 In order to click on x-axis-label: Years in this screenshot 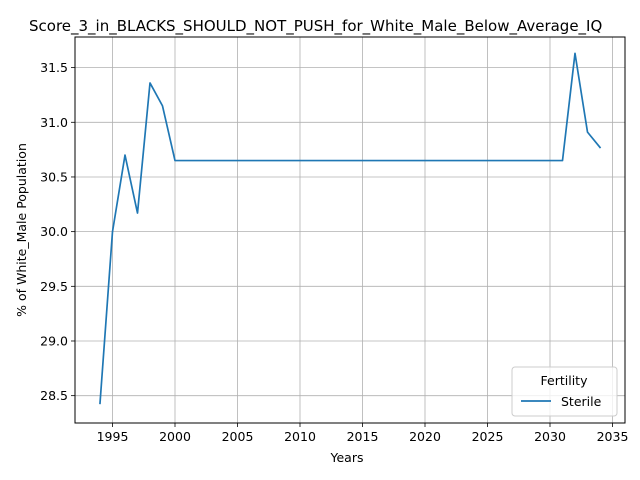, I will do `click(347, 457)`.